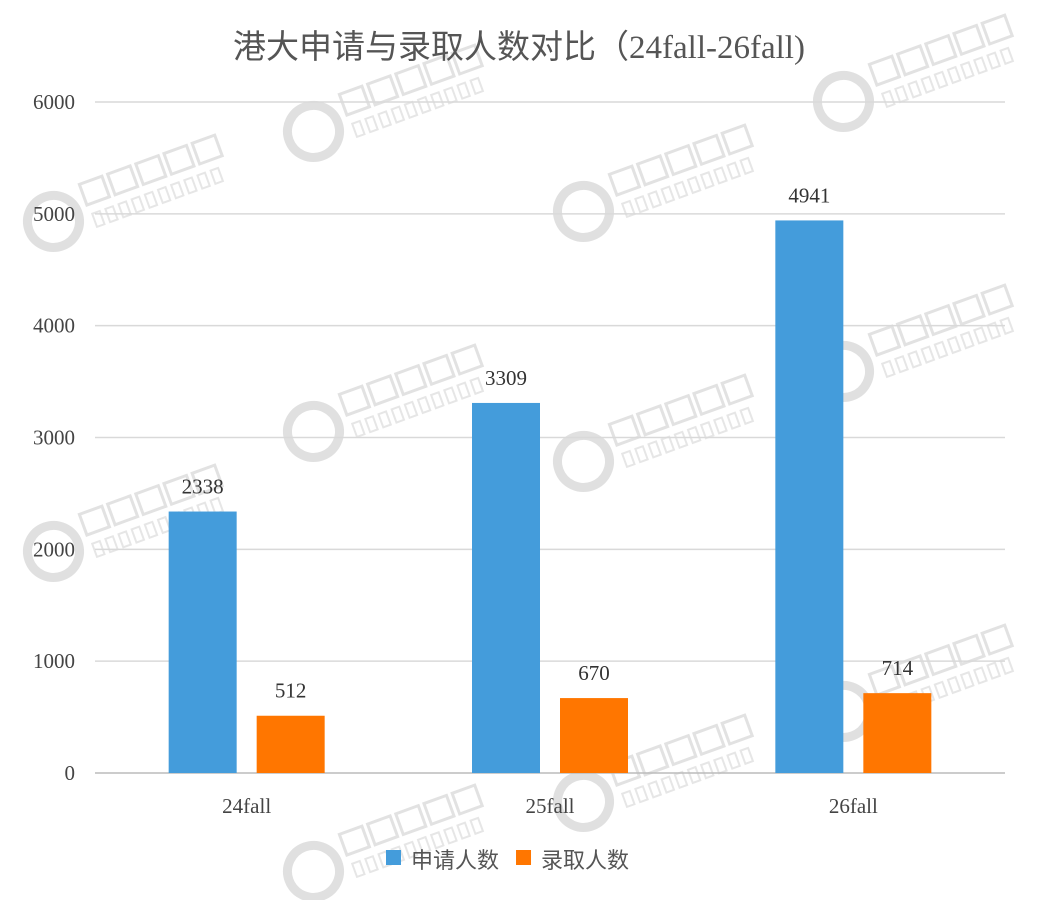 The width and height of the screenshot is (1038, 900). Describe the element at coordinates (54, 326) in the screenshot. I see `y-tick-label: 4000` at that location.